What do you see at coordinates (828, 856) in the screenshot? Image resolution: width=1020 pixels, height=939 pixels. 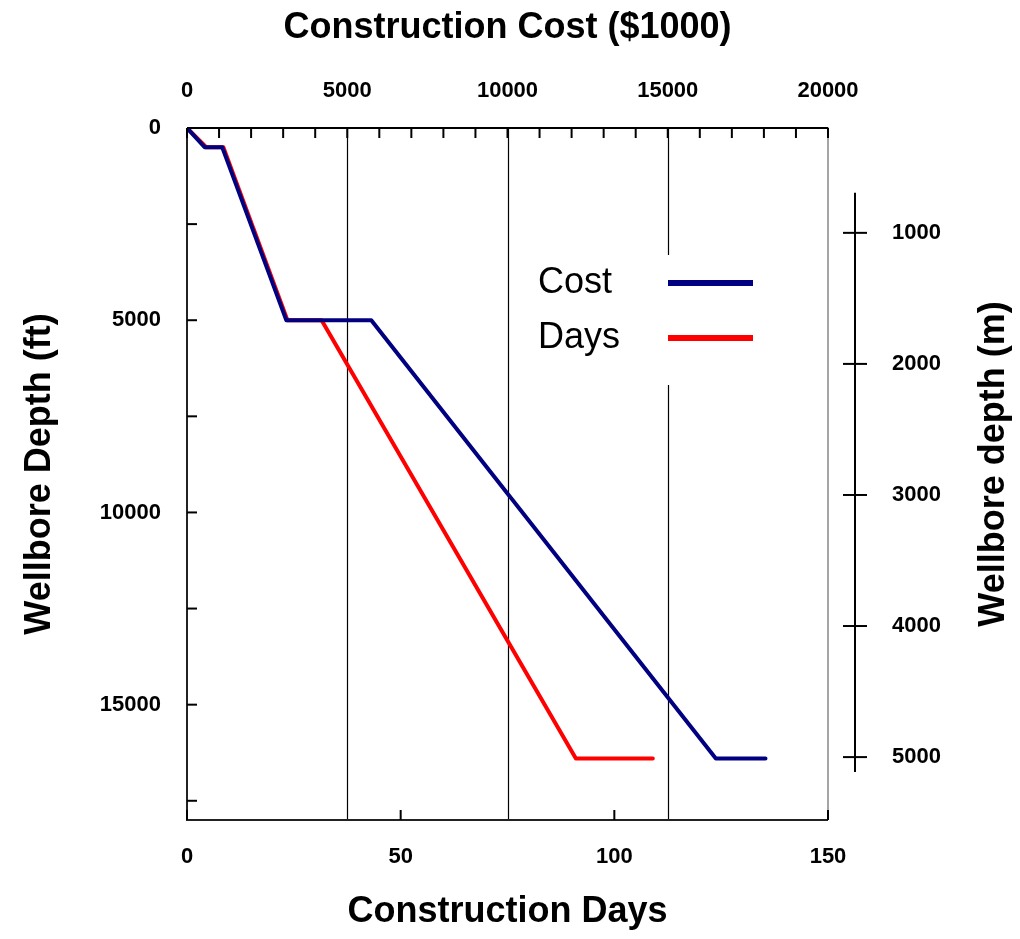 I see `x-tick-label: 150` at bounding box center [828, 856].